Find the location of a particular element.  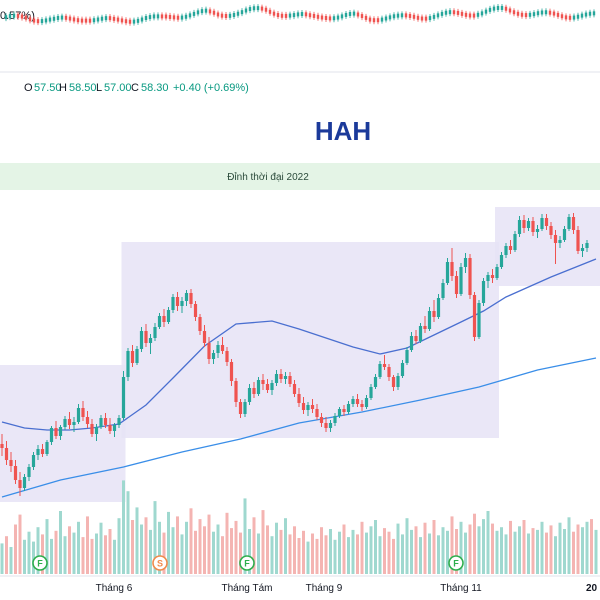

event-marker-f: F is located at coordinates (247, 563).